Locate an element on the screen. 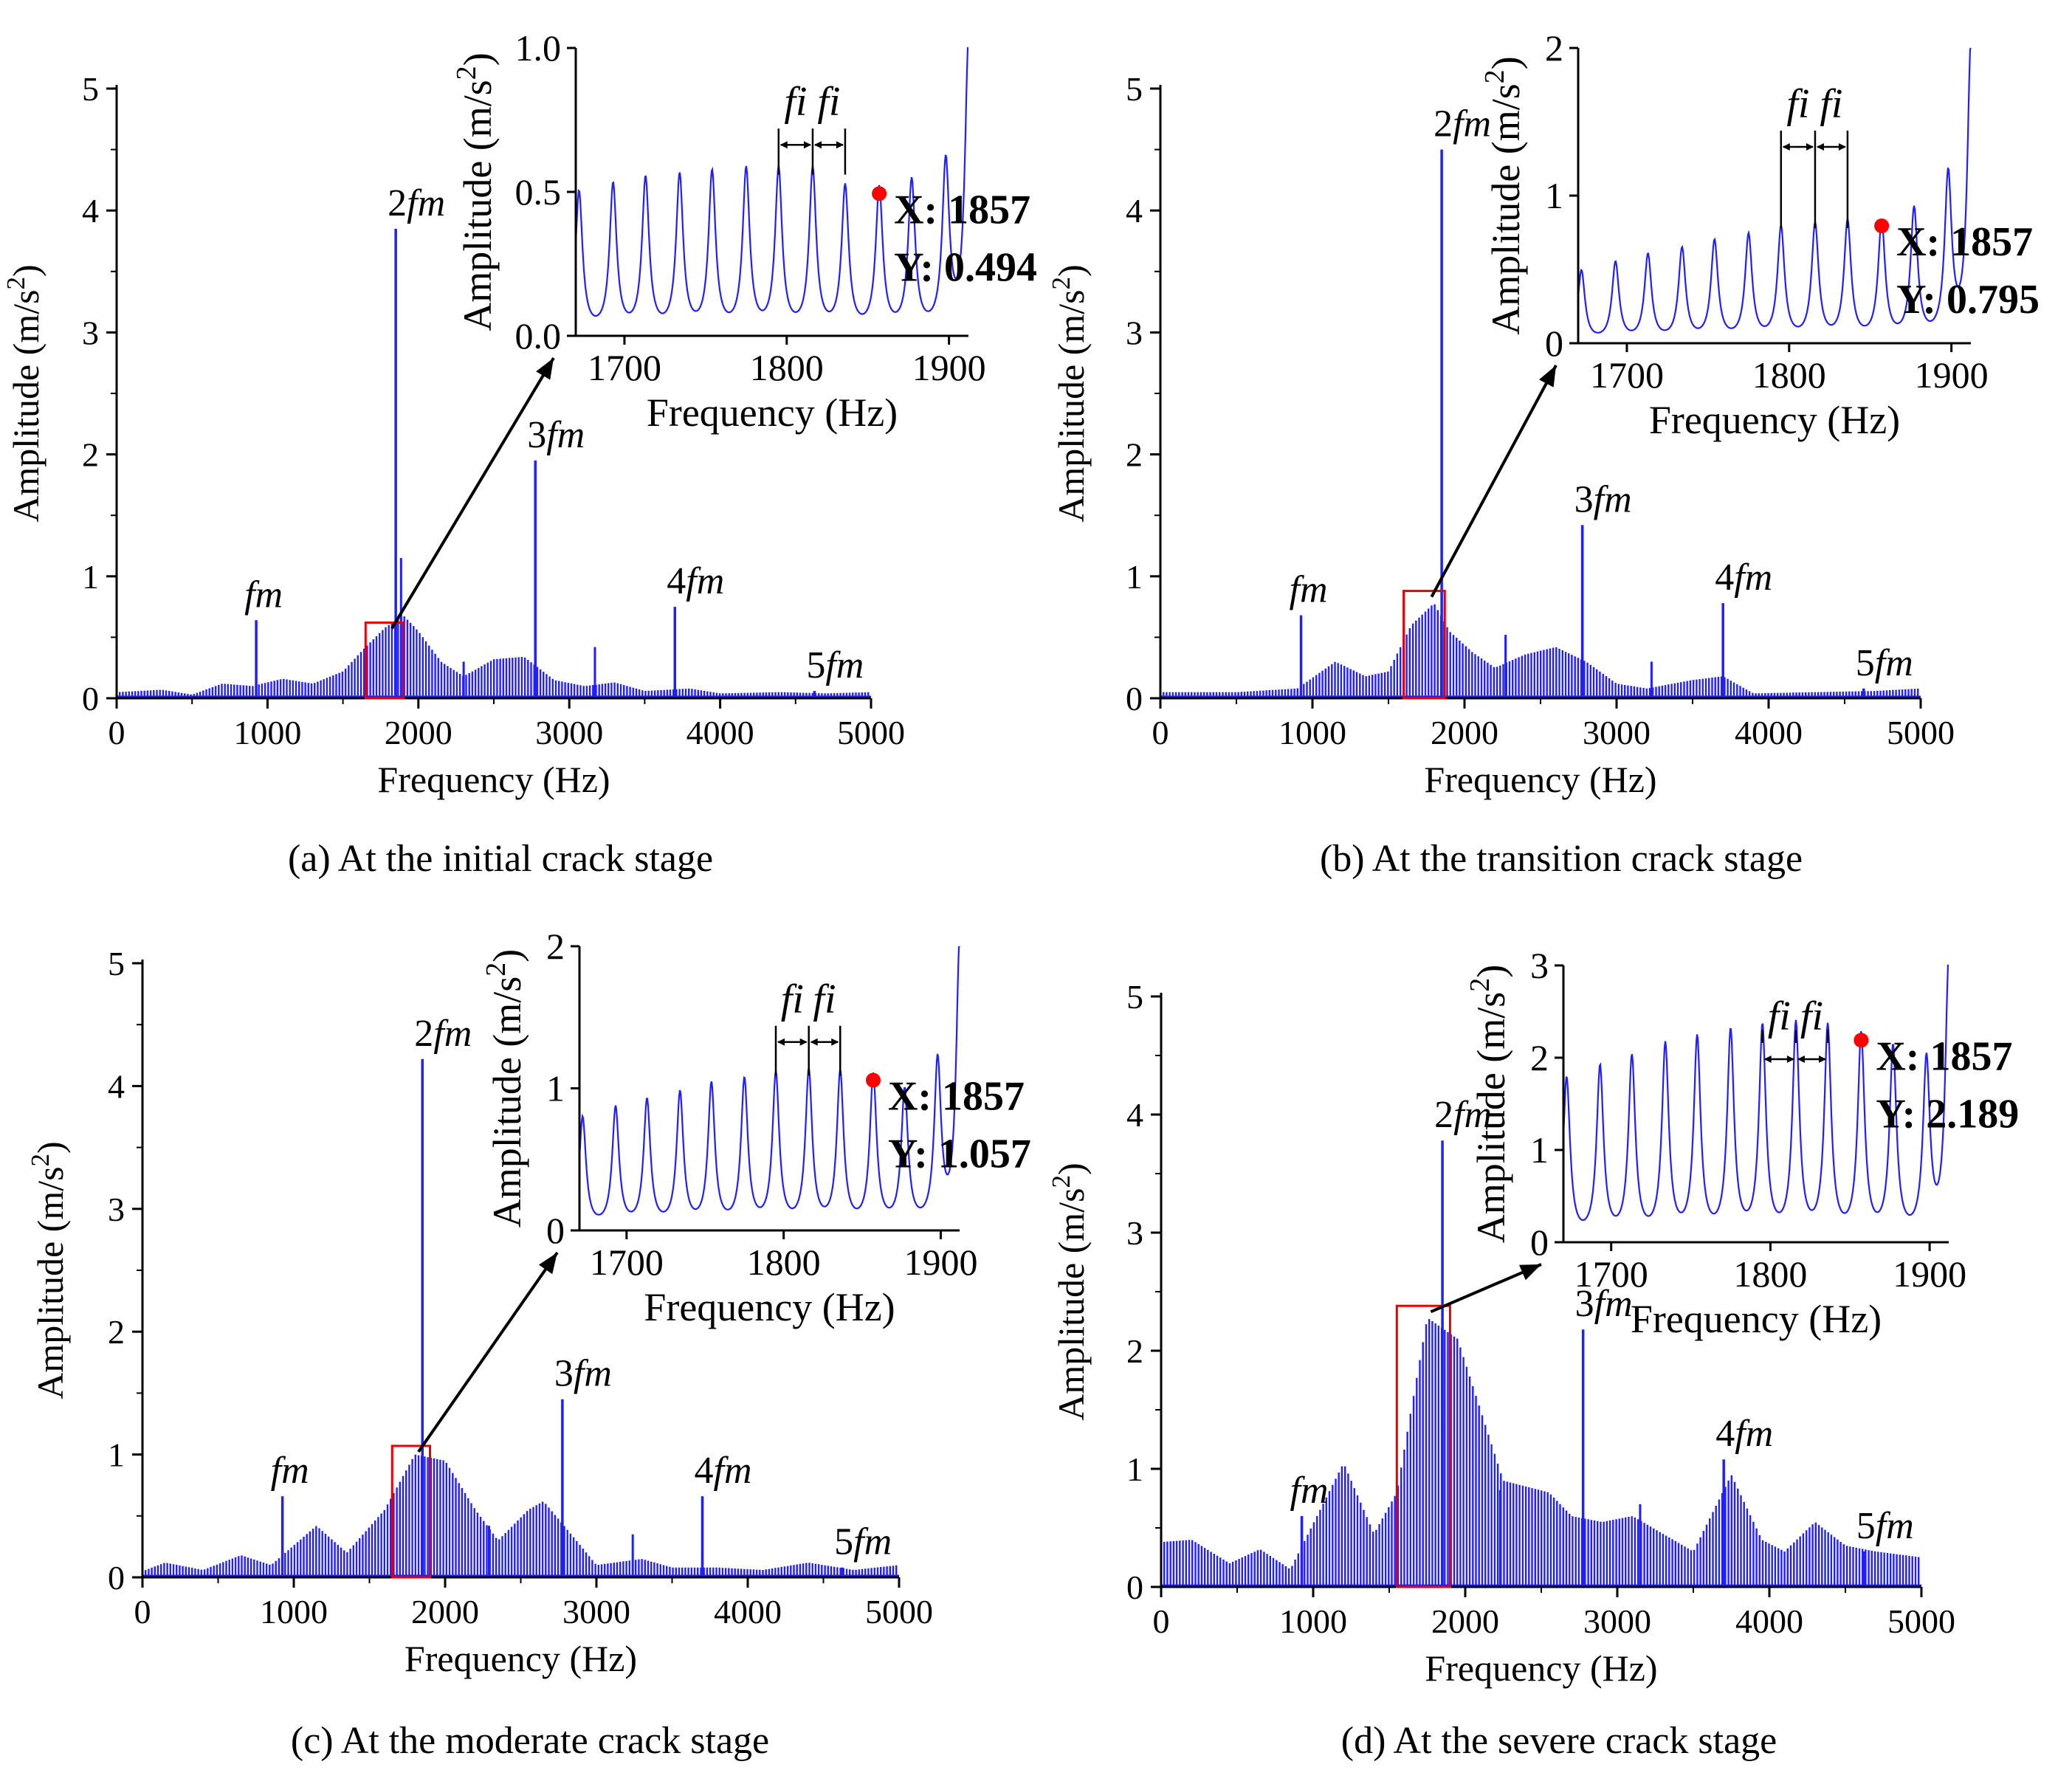 The image size is (2072, 1784). inset-y-tick-label: 0.0 is located at coordinates (538, 336).